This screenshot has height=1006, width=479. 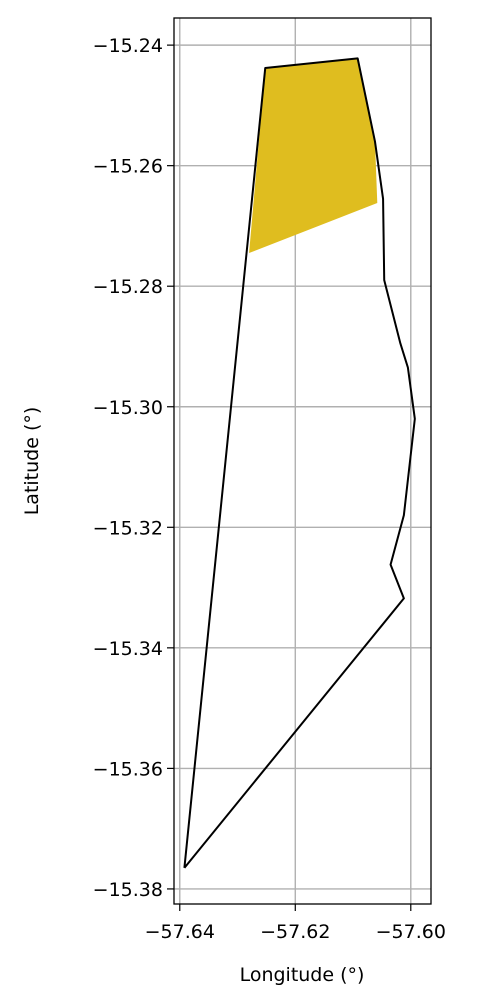 What do you see at coordinates (302, 975) in the screenshot?
I see `x-axis-label: Longitude (°)` at bounding box center [302, 975].